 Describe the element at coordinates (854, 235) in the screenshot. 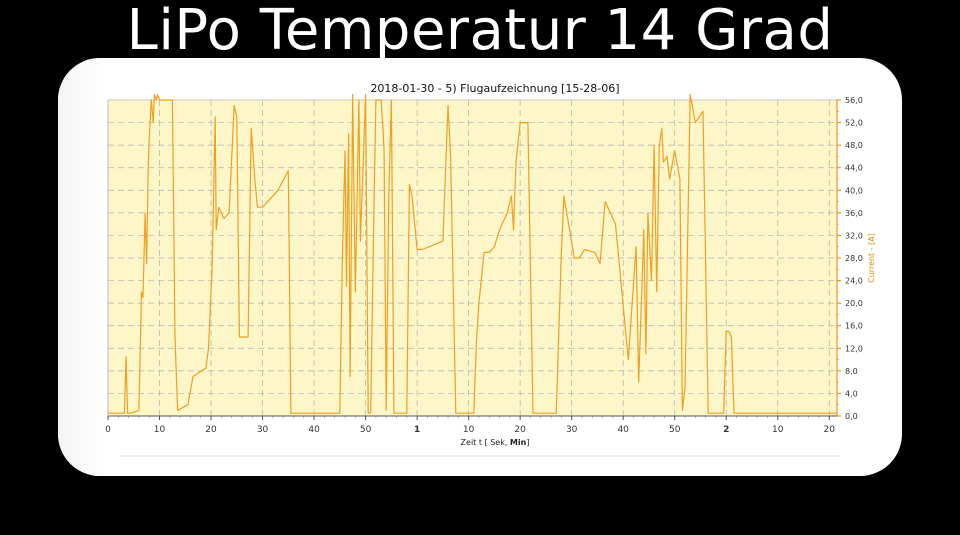

I see `y-tick-label: 32,0` at that location.